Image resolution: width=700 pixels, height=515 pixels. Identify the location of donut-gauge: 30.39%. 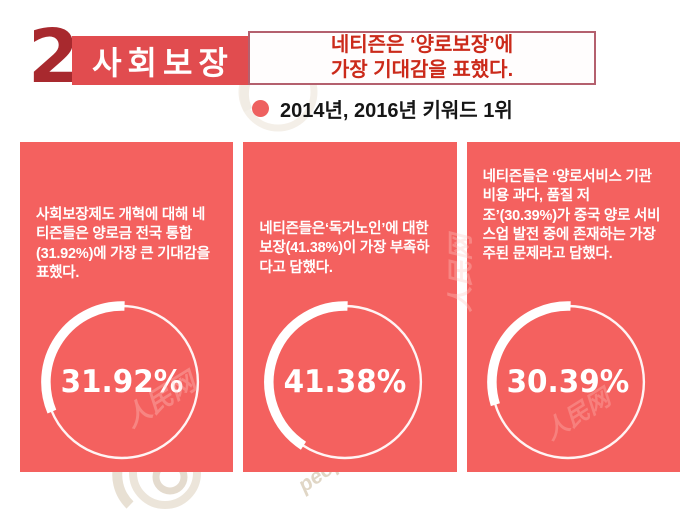
(568, 382).